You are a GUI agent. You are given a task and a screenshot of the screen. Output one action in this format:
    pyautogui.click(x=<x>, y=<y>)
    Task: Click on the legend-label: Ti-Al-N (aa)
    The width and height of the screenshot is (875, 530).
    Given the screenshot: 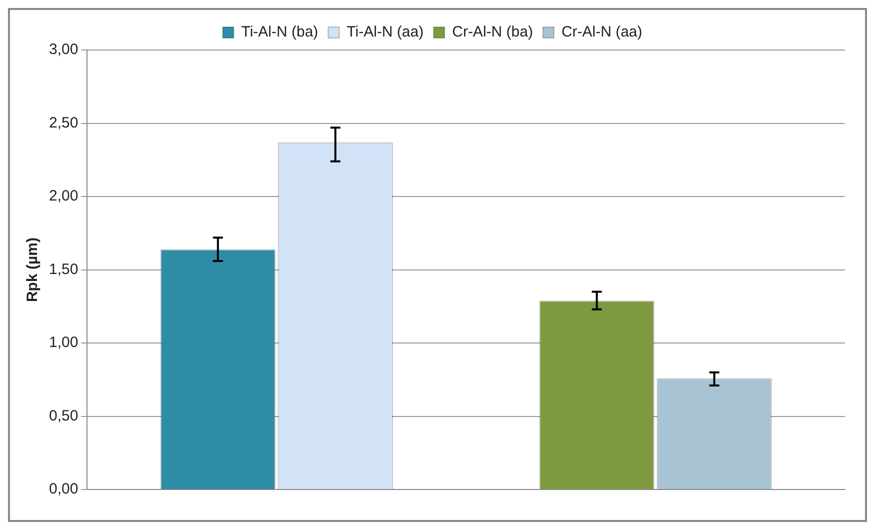 What is the action you would take?
    pyautogui.click(x=385, y=32)
    